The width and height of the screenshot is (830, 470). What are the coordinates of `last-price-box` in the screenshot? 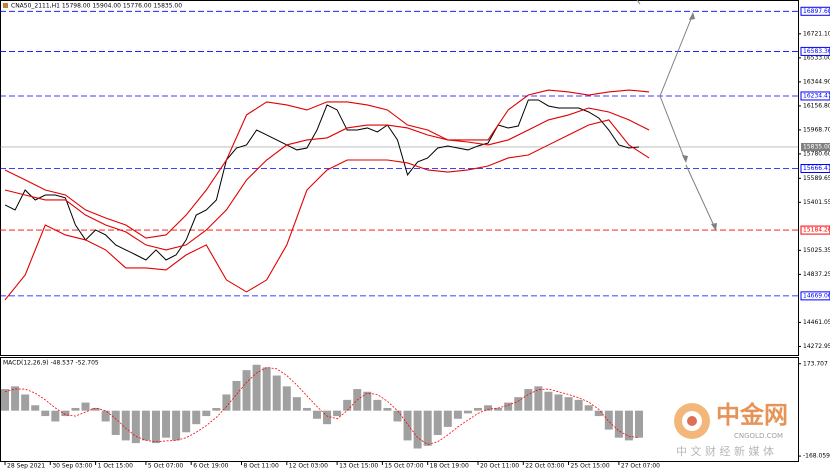 It's located at (815, 146).